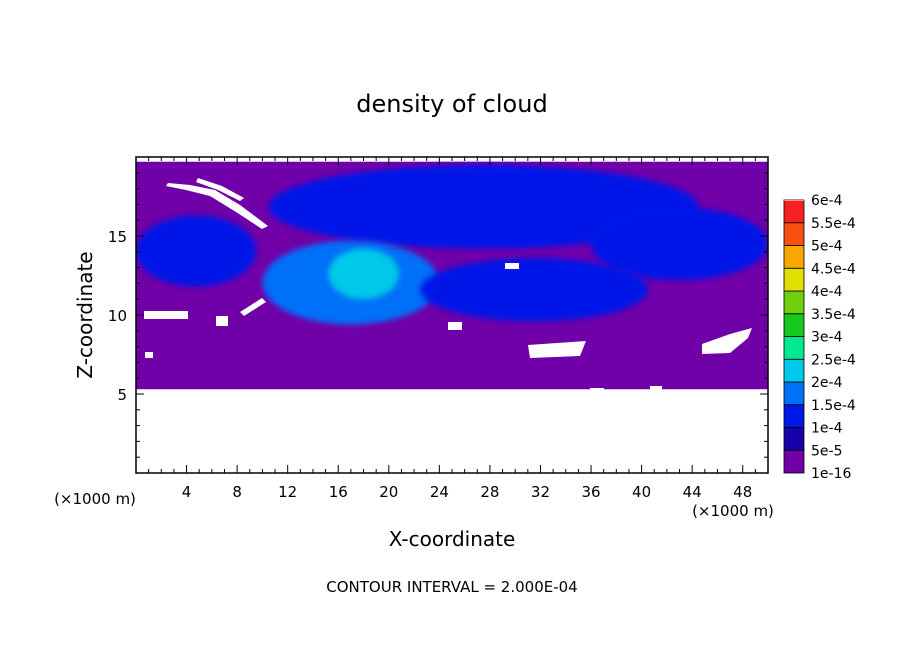 The width and height of the screenshot is (904, 654). Describe the element at coordinates (679, 244) in the screenshot. I see `region-right-cloud-band` at that location.